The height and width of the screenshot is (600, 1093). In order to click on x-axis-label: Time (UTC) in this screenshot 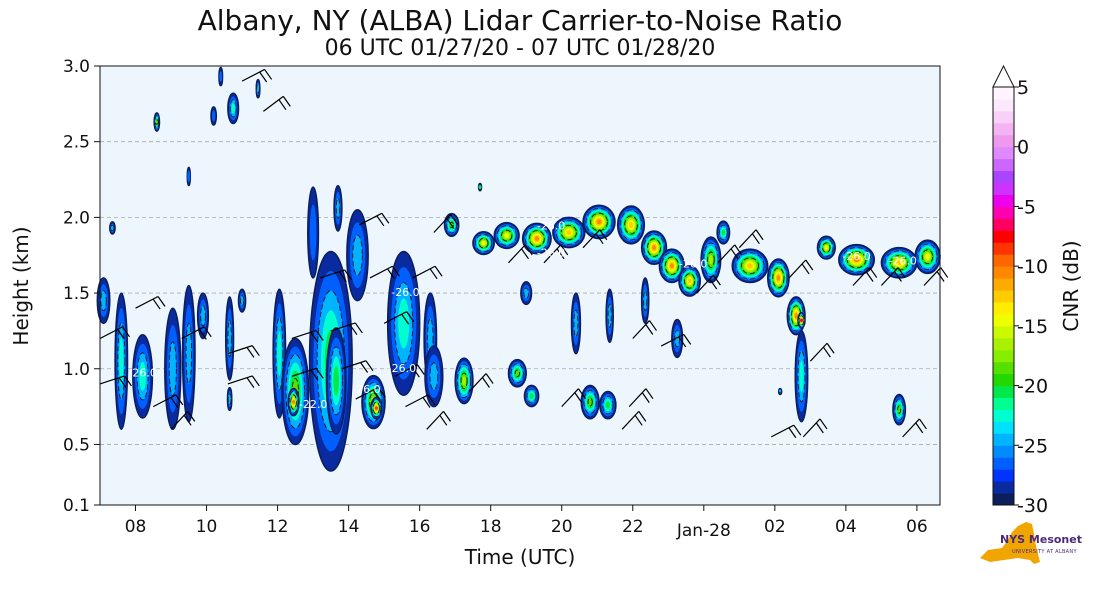, I will do `click(520, 557)`.